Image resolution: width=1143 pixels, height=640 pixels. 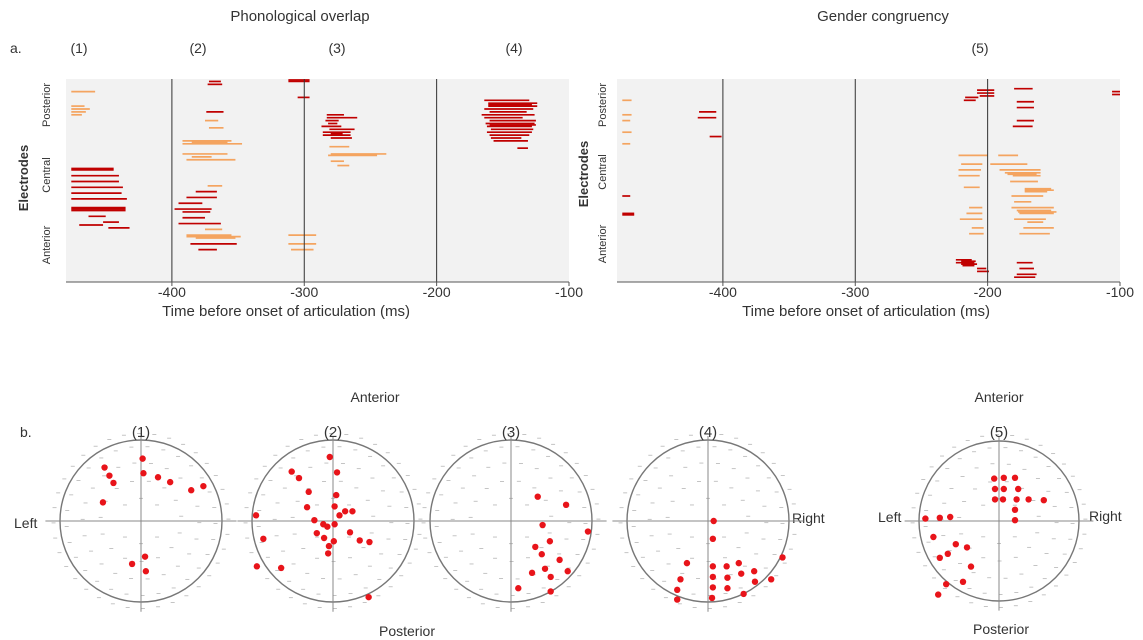 I want to click on label-posterior-5: Posterior, so click(x=1001, y=629).